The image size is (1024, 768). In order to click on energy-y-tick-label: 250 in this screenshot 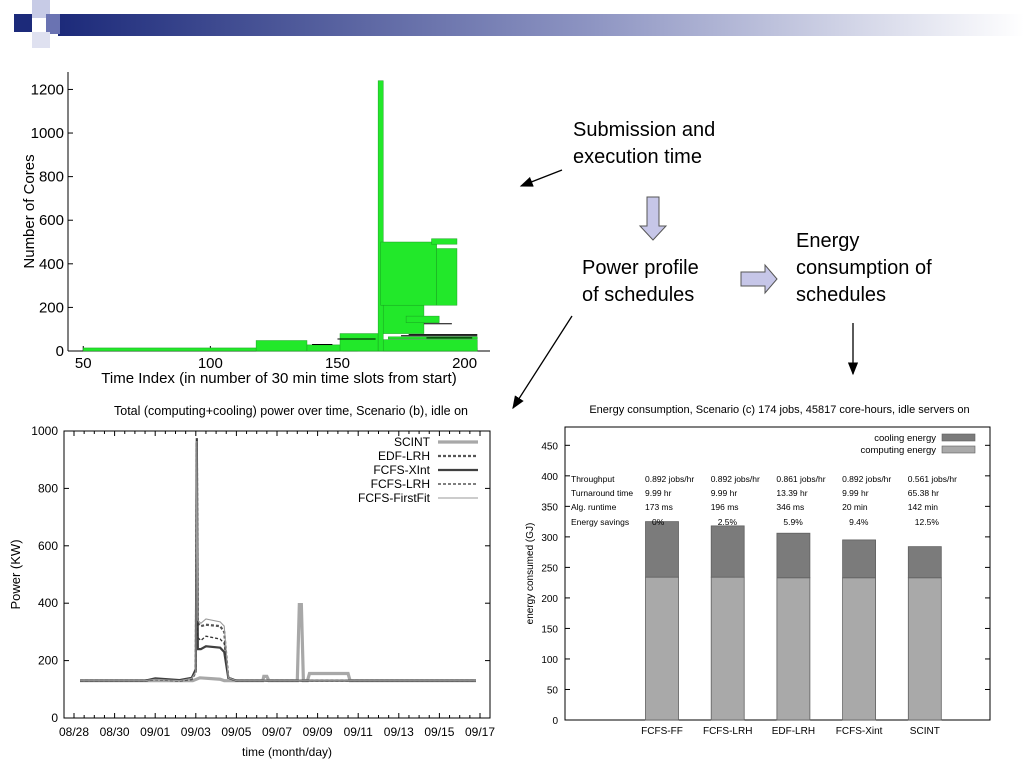, I will do `click(549, 568)`.